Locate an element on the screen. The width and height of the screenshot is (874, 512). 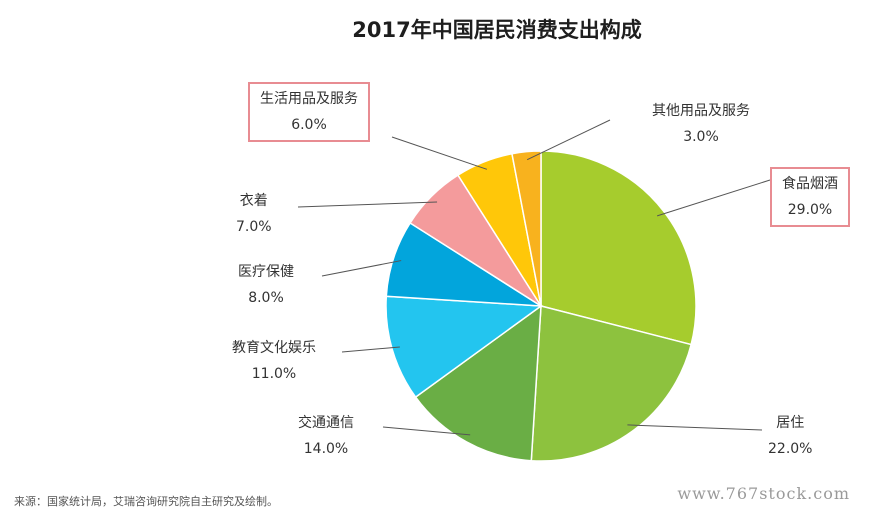
source-note: 来源：国家统计局，艾瑞咨询研究院自主研究及绘制。 is located at coordinates (146, 501).